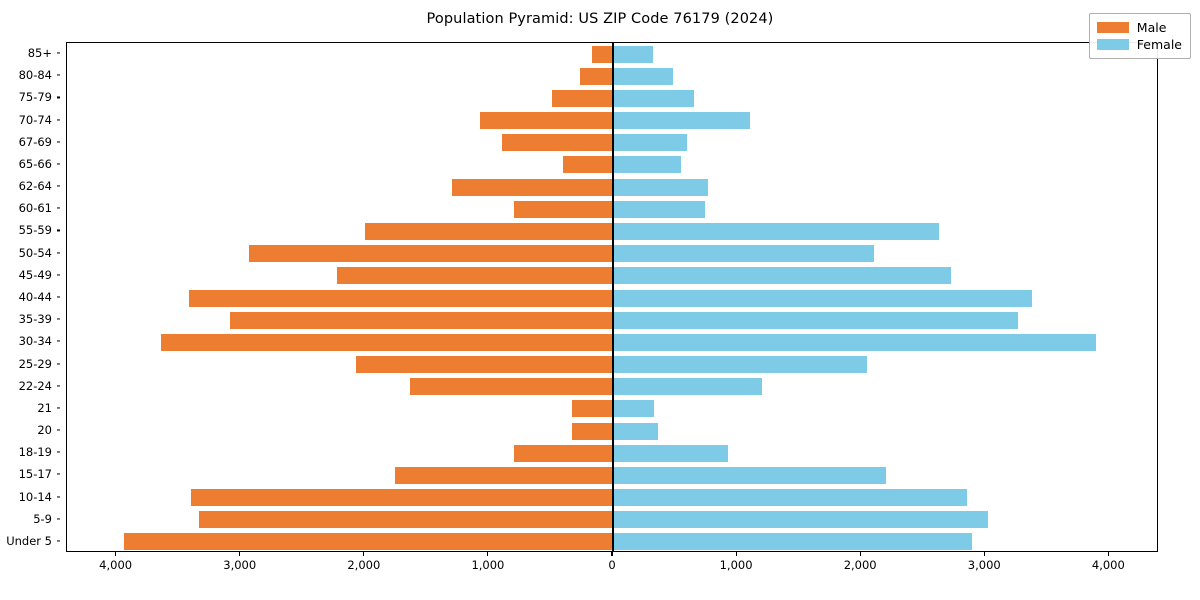 The image size is (1200, 600). What do you see at coordinates (1159, 44) in the screenshot?
I see `legend-label: Female` at bounding box center [1159, 44].